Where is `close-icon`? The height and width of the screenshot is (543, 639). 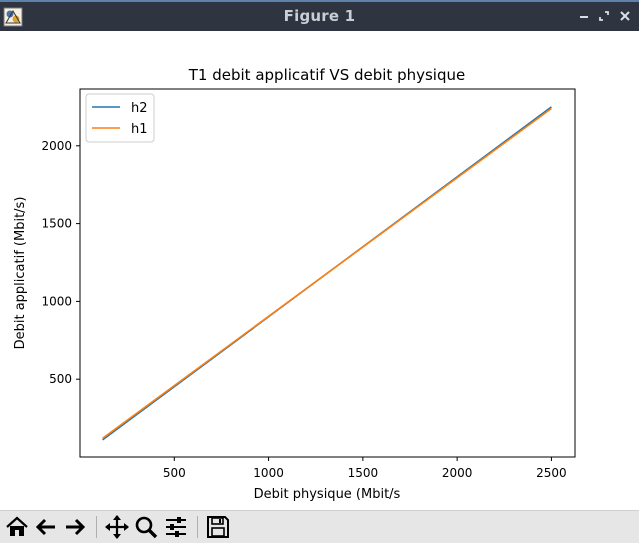
close-icon is located at coordinates (625, 16).